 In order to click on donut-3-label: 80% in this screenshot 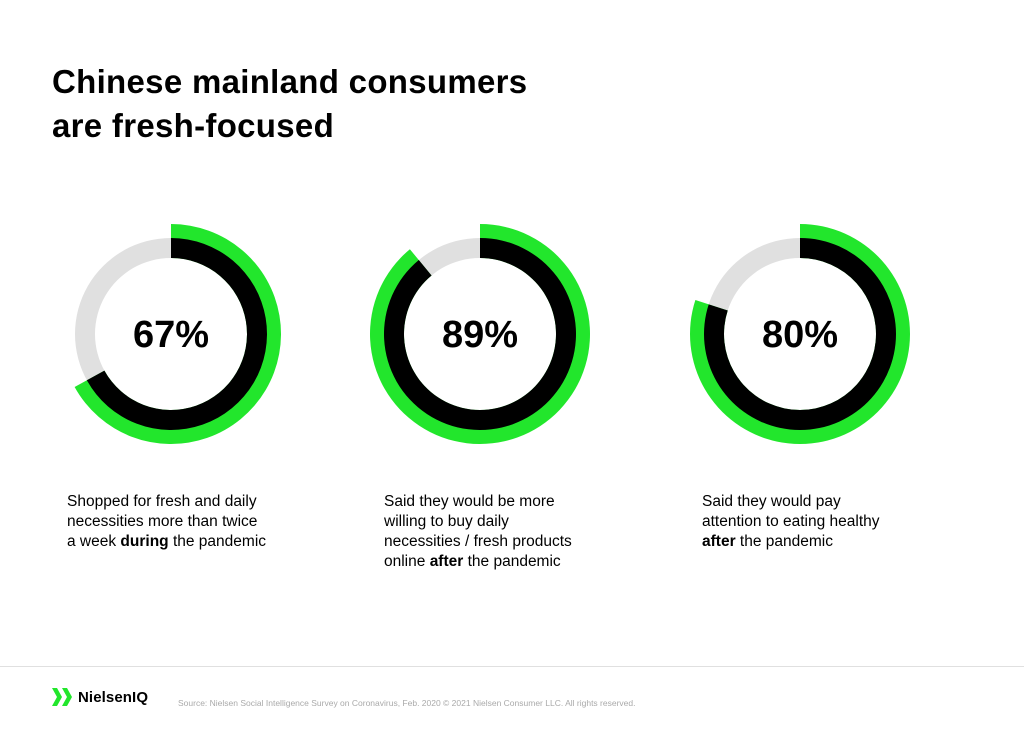, I will do `click(800, 335)`.